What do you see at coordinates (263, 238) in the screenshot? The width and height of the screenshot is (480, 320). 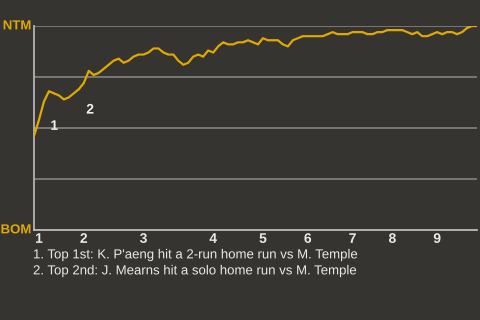 I see `x-tick-label: 5` at bounding box center [263, 238].